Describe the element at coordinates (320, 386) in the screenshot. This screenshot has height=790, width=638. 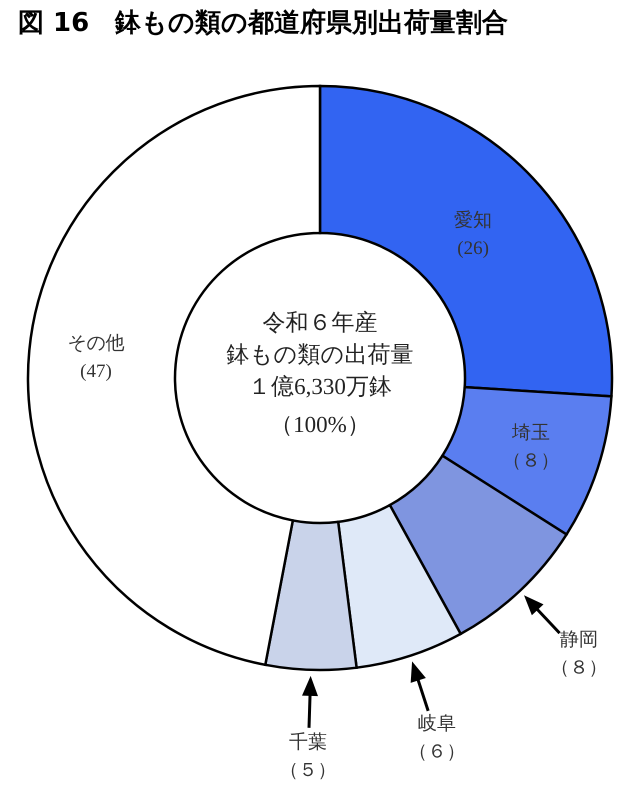
I see `text: １億6,330万鉢` at that location.